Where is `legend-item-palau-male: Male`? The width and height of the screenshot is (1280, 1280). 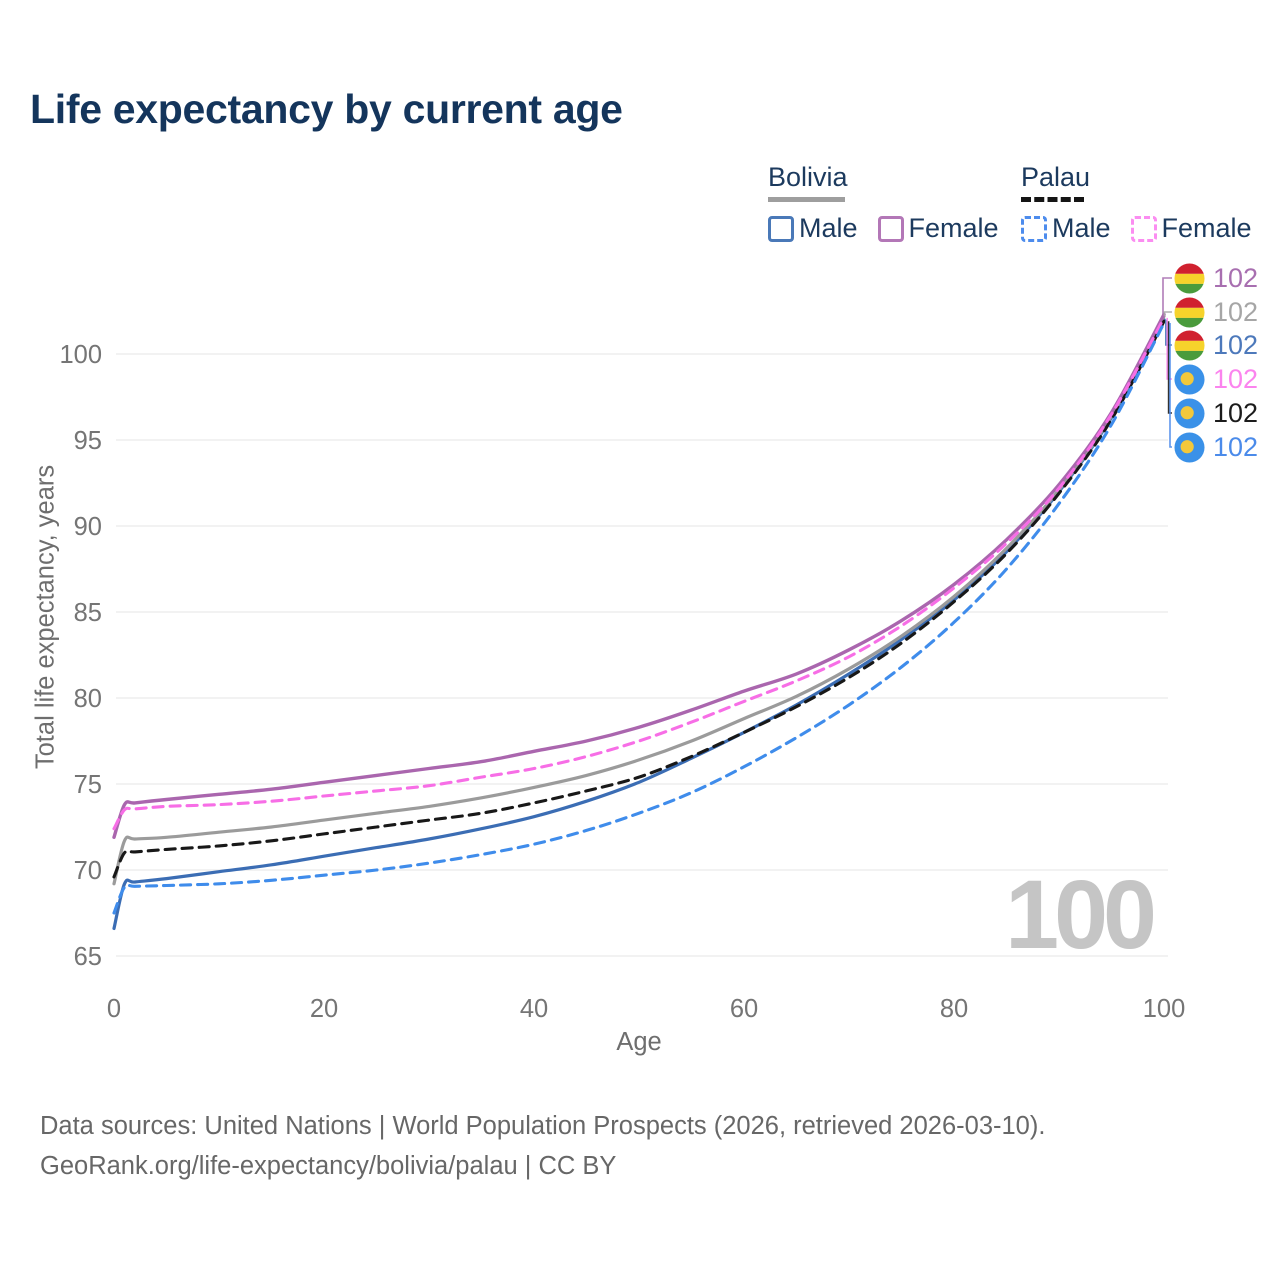
legend-item-palau-male: Male is located at coordinates (1066, 228).